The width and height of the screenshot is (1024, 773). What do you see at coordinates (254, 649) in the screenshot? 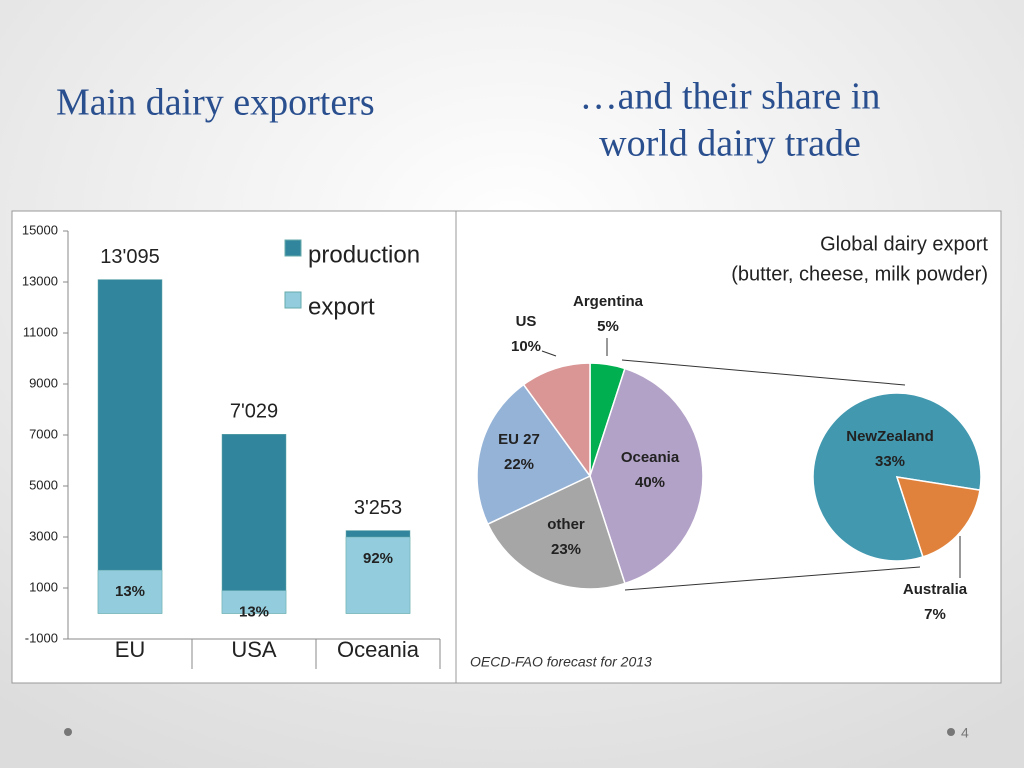
I see `x-tick-label: USA` at bounding box center [254, 649].